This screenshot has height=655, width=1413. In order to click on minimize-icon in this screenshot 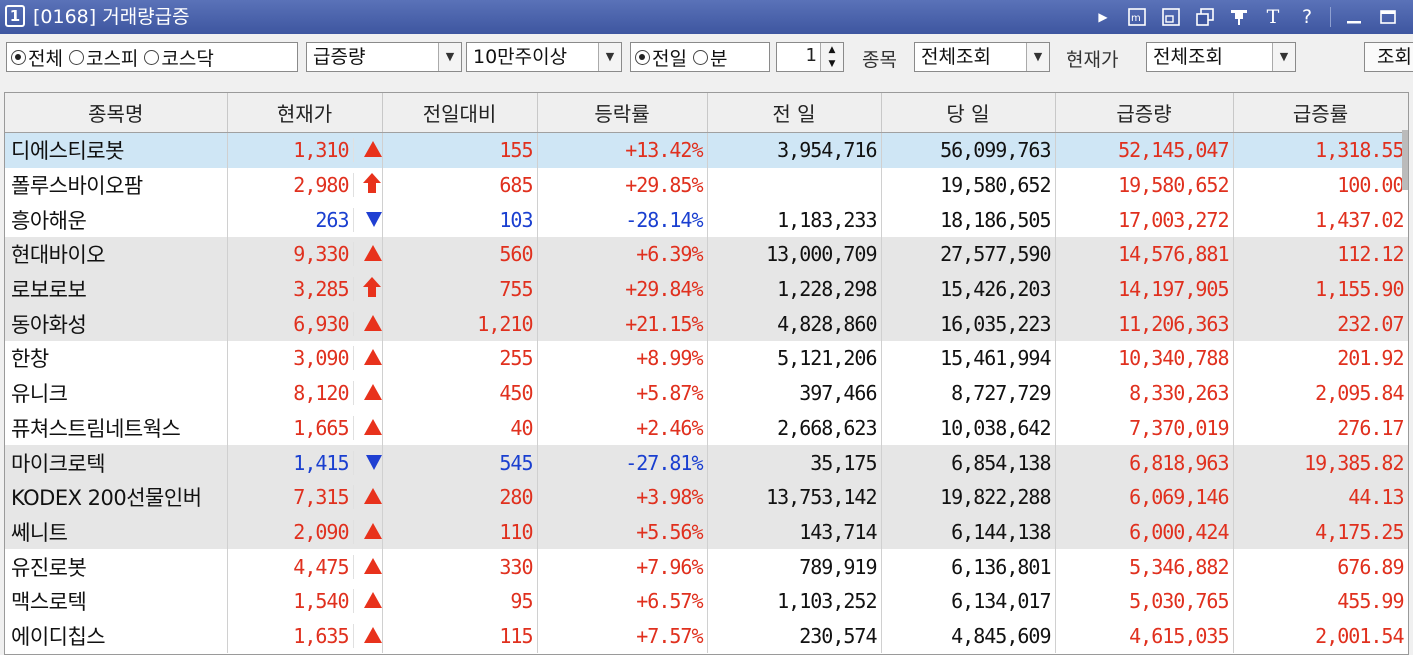, I will do `click(1354, 17)`.